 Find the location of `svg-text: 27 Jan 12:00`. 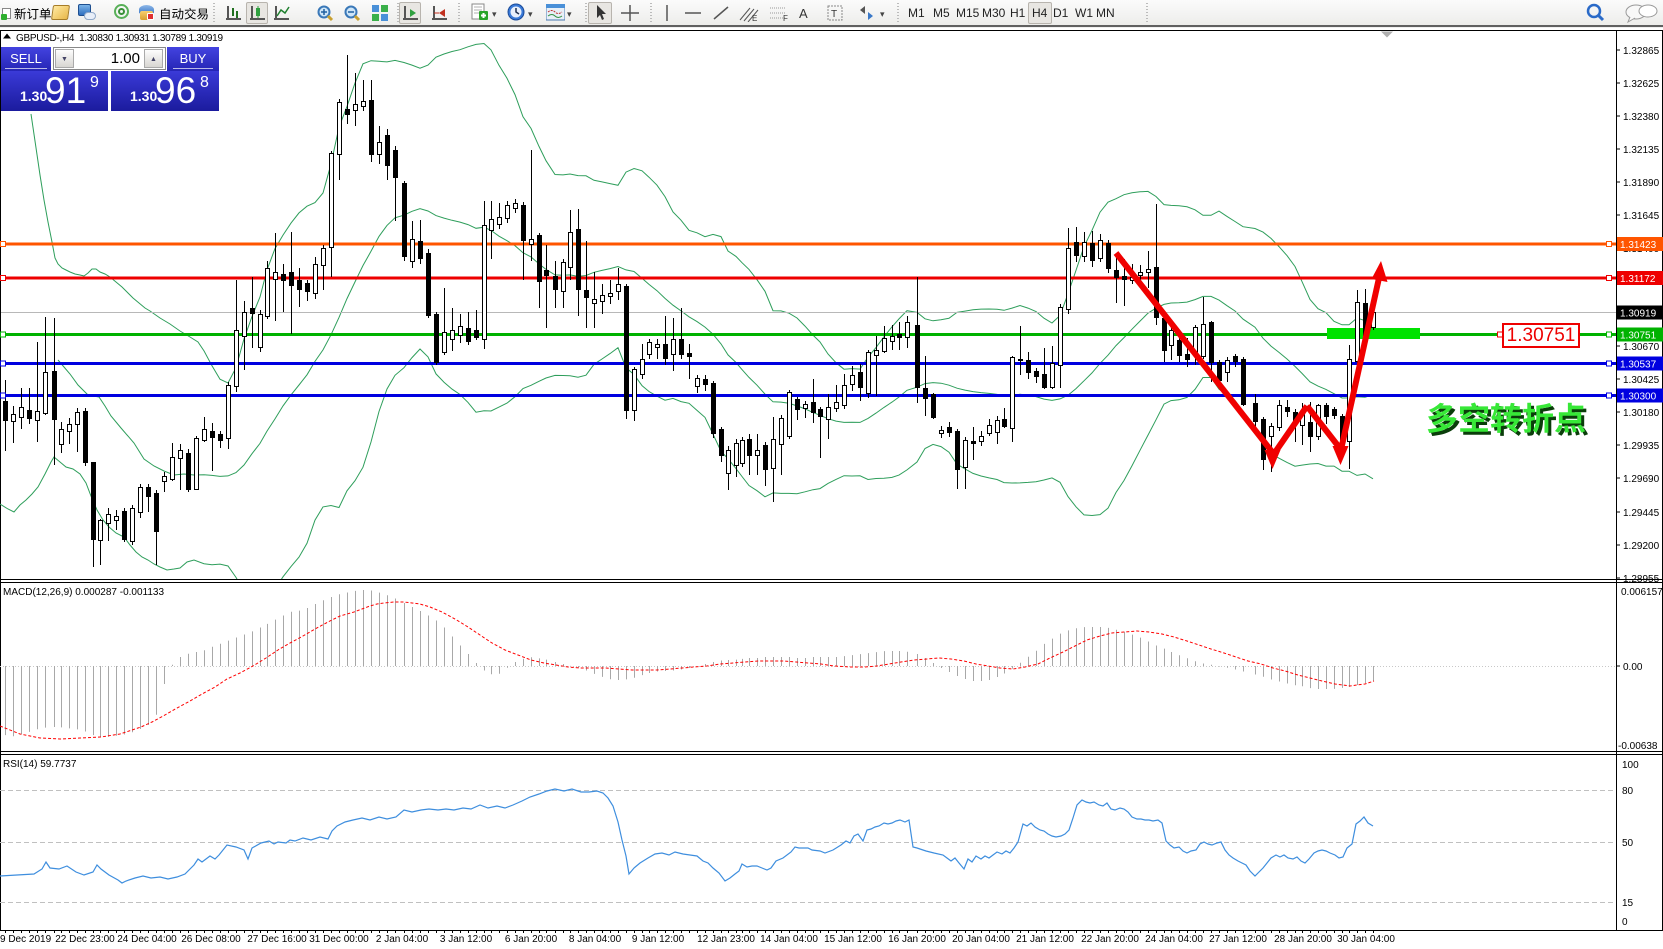

svg-text: 27 Jan 12:00 is located at coordinates (1238, 939).